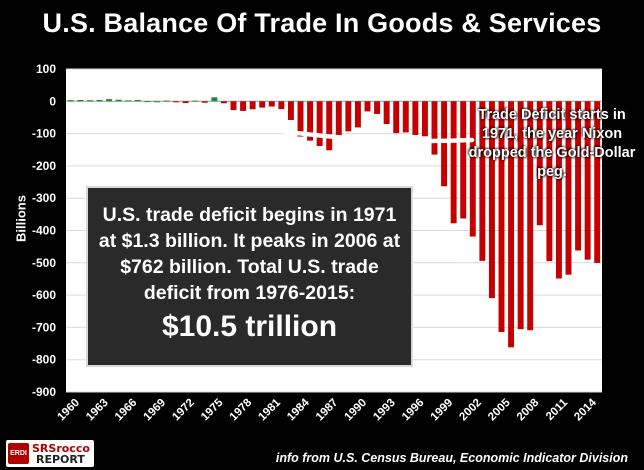 The image size is (644, 470). Describe the element at coordinates (249, 326) in the screenshot. I see `summary-total: $10.5 trillion` at that location.